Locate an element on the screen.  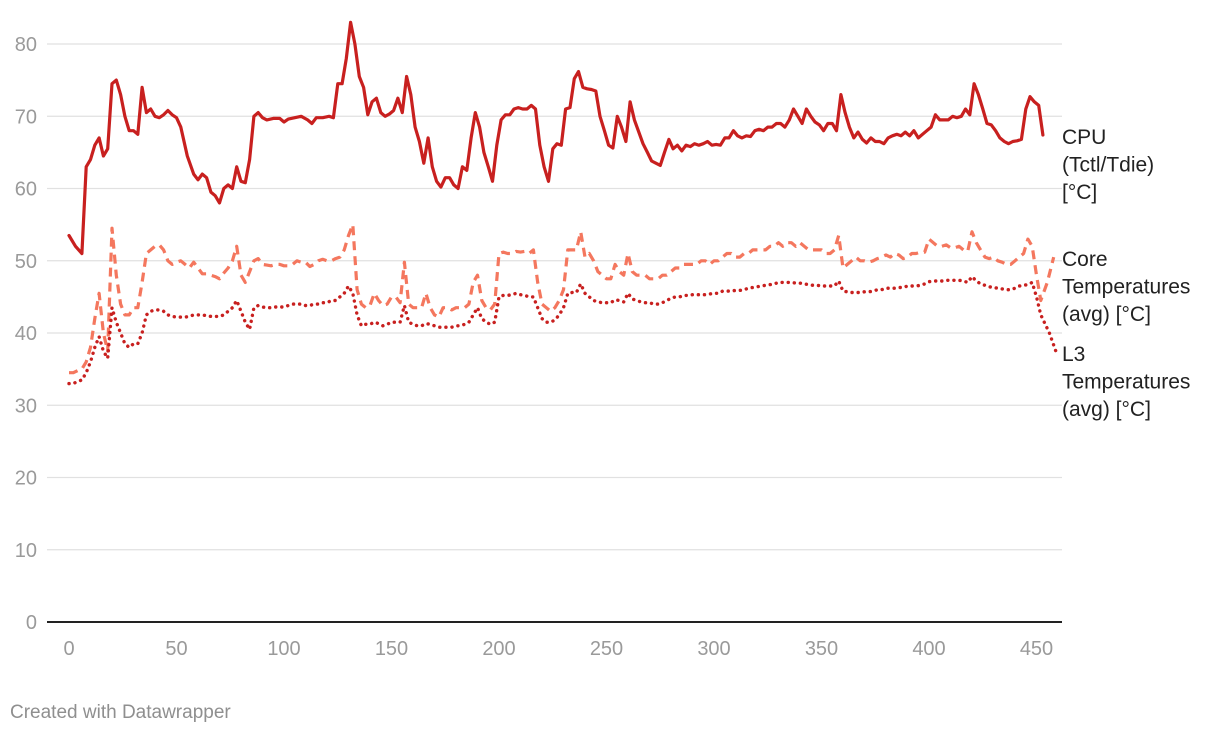
series-label-line: L3 is located at coordinates (1073, 354).